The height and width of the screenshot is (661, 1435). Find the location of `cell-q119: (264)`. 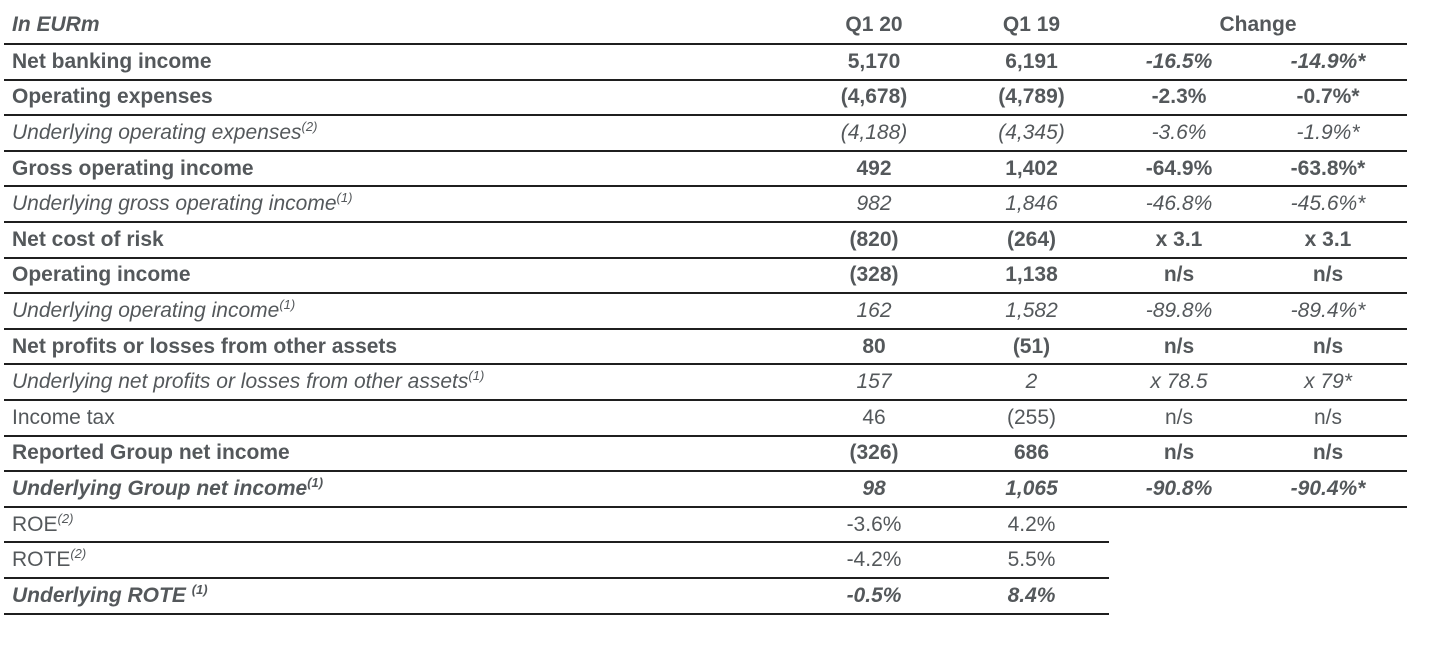

cell-q119: (264) is located at coordinates (1031, 240).